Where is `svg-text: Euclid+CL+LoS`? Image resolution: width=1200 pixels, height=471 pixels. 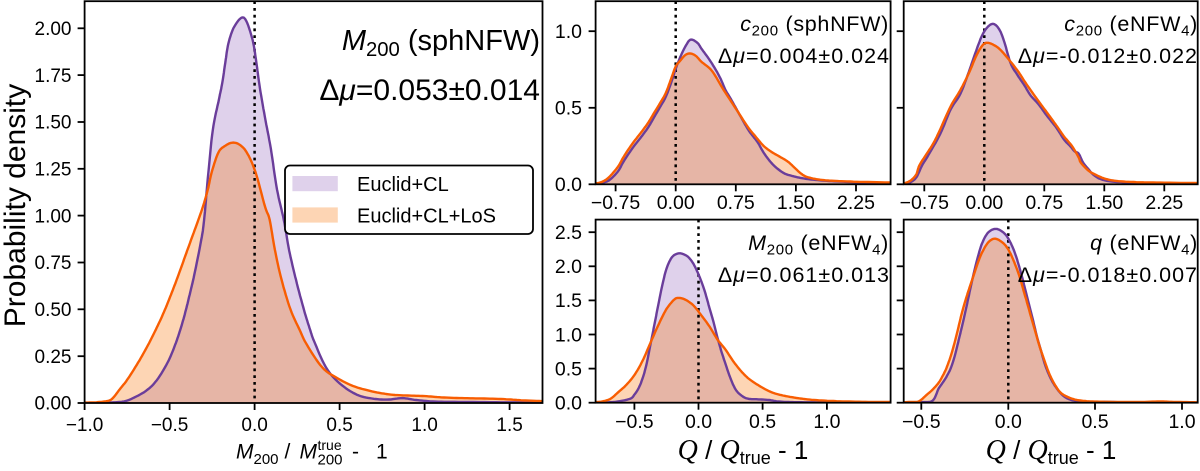
svg-text: Euclid+CL+LoS is located at coordinates (426, 217).